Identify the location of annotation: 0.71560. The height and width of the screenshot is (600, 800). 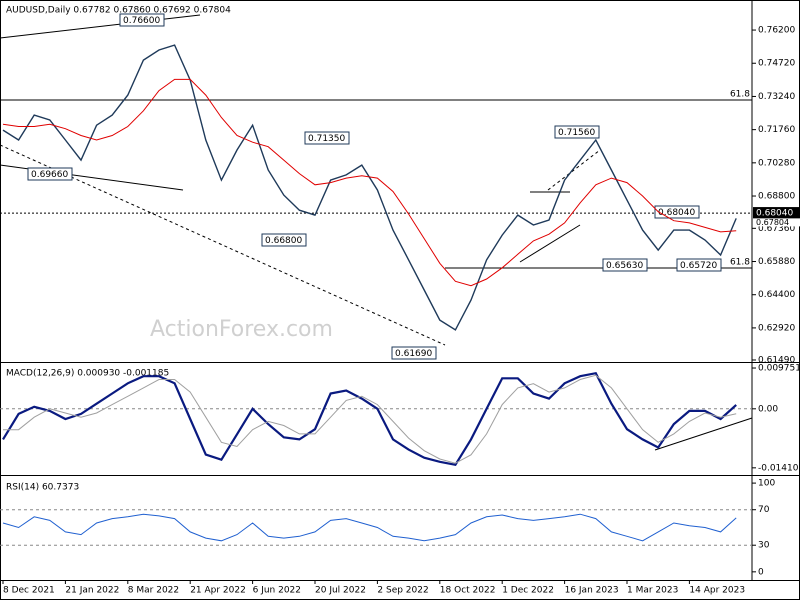
(576, 133).